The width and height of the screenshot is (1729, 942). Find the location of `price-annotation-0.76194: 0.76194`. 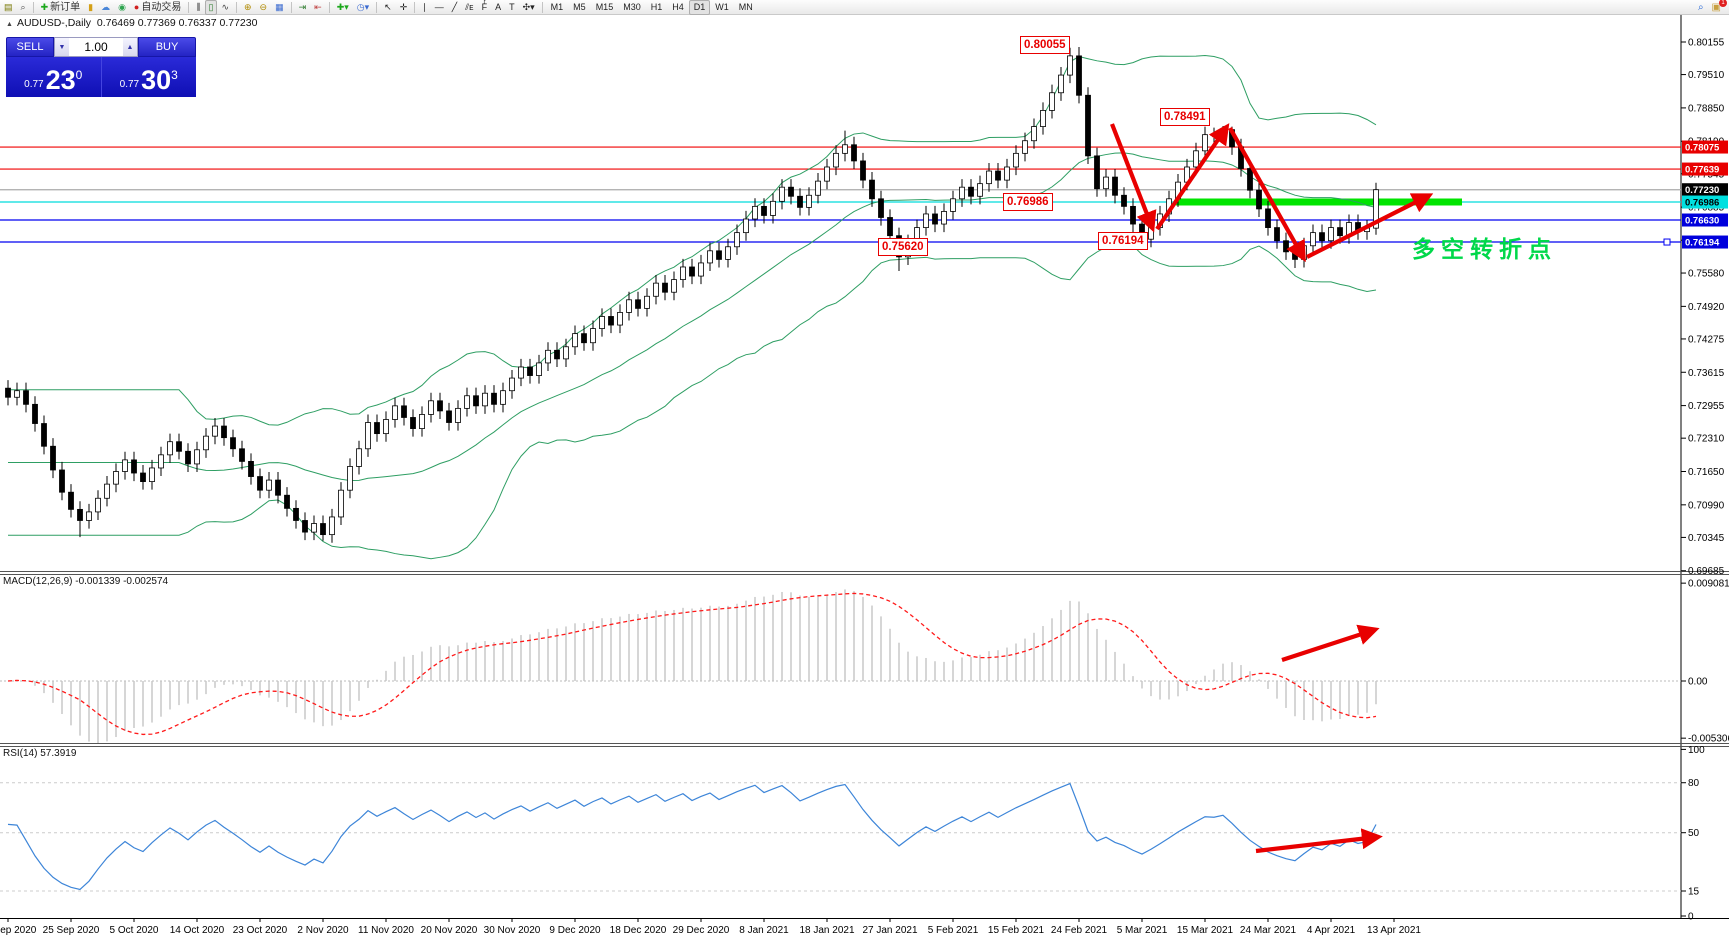

price-annotation-0.76194: 0.76194 is located at coordinates (1123, 241).